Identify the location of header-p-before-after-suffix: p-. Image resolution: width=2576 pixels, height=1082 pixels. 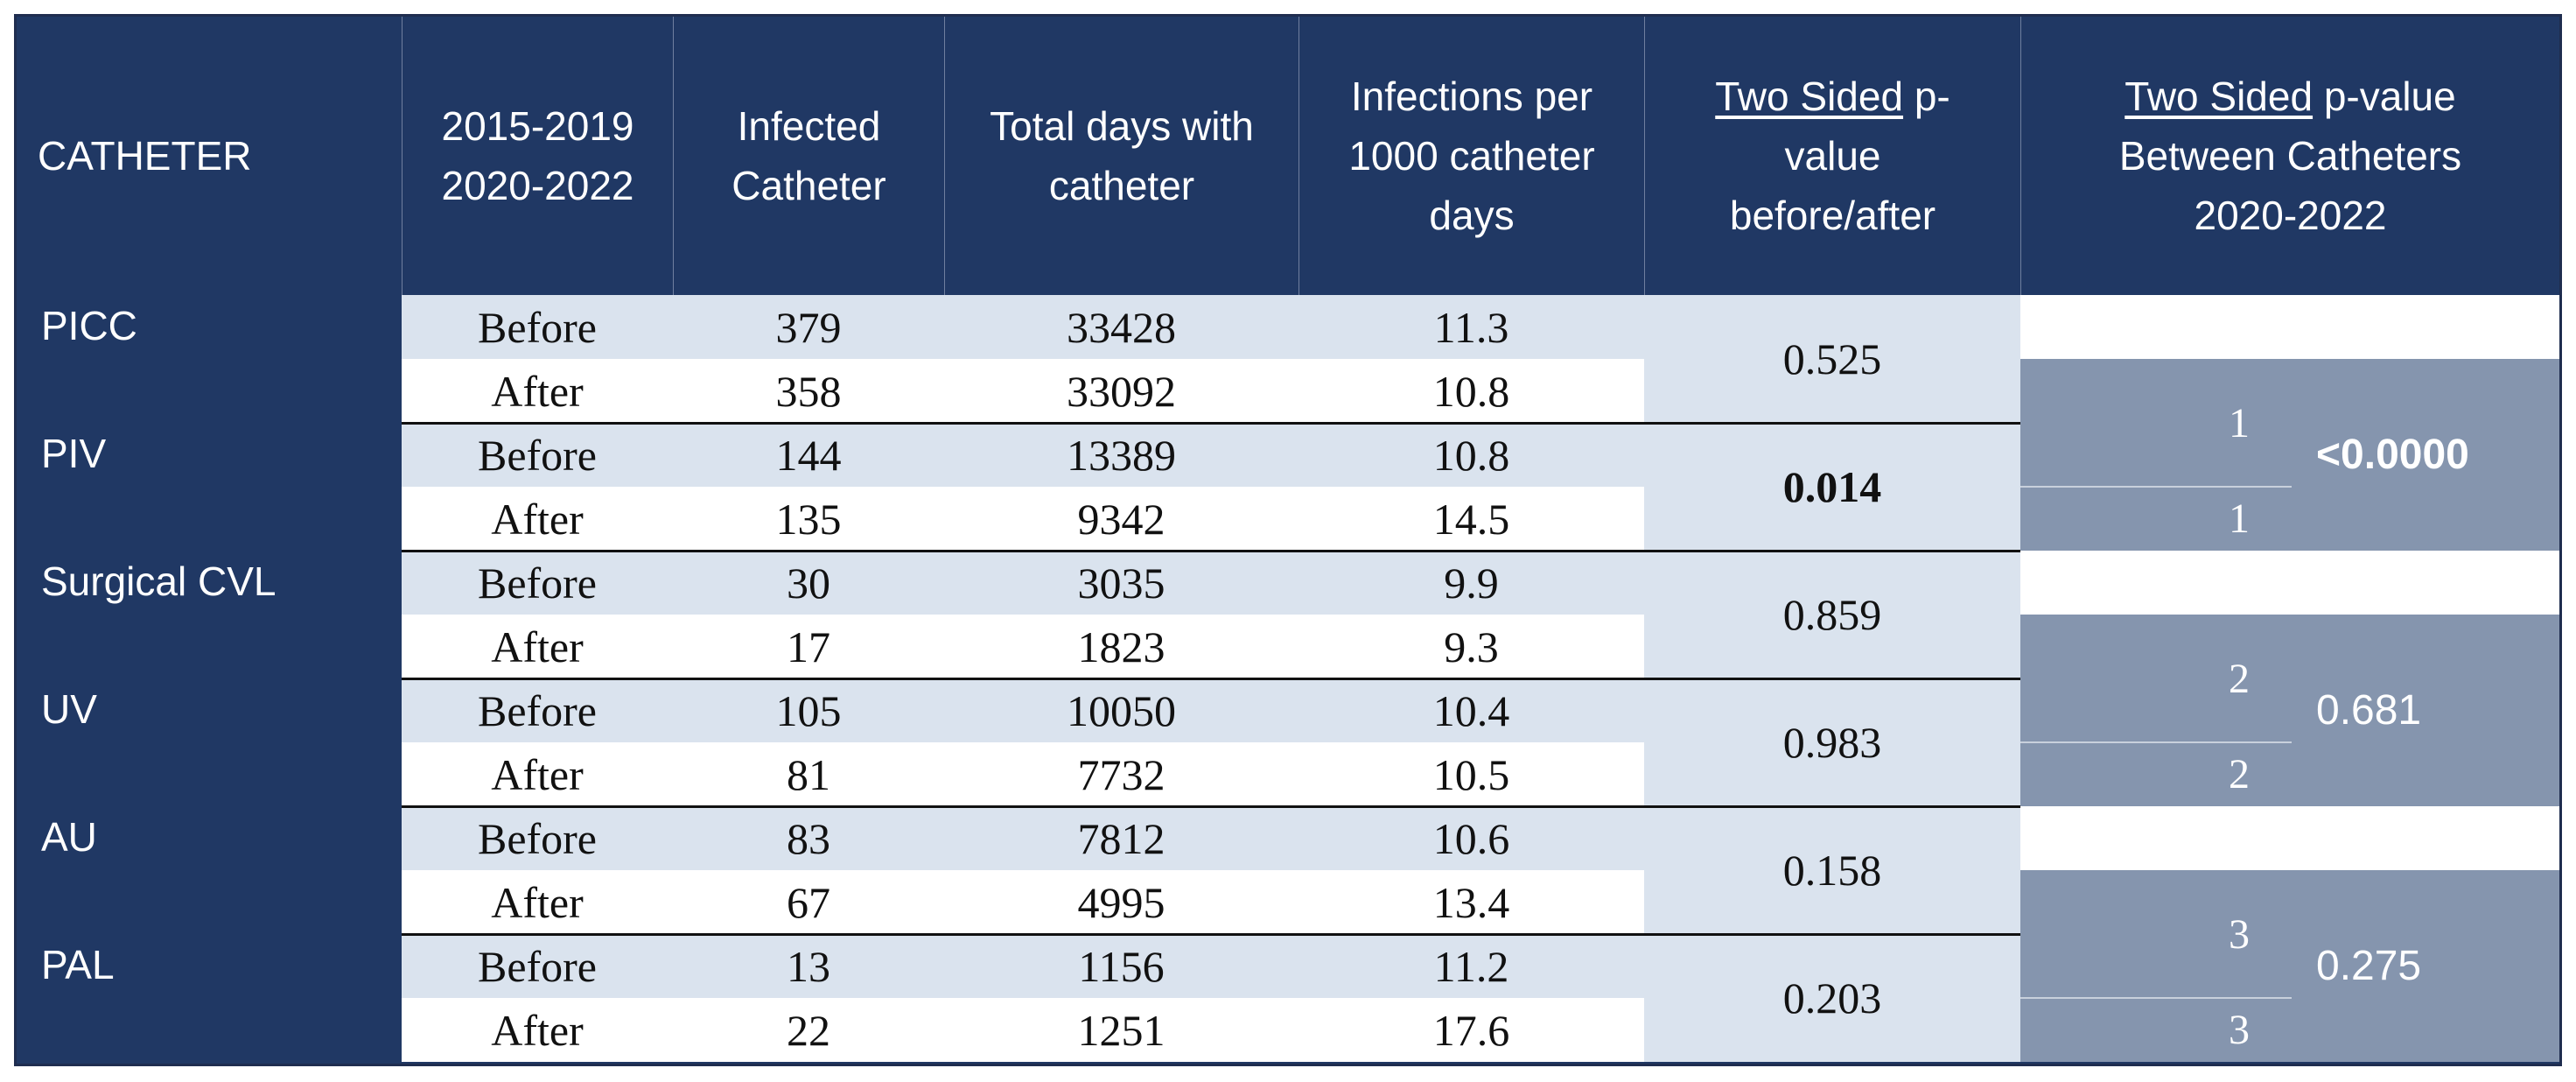
(1926, 96).